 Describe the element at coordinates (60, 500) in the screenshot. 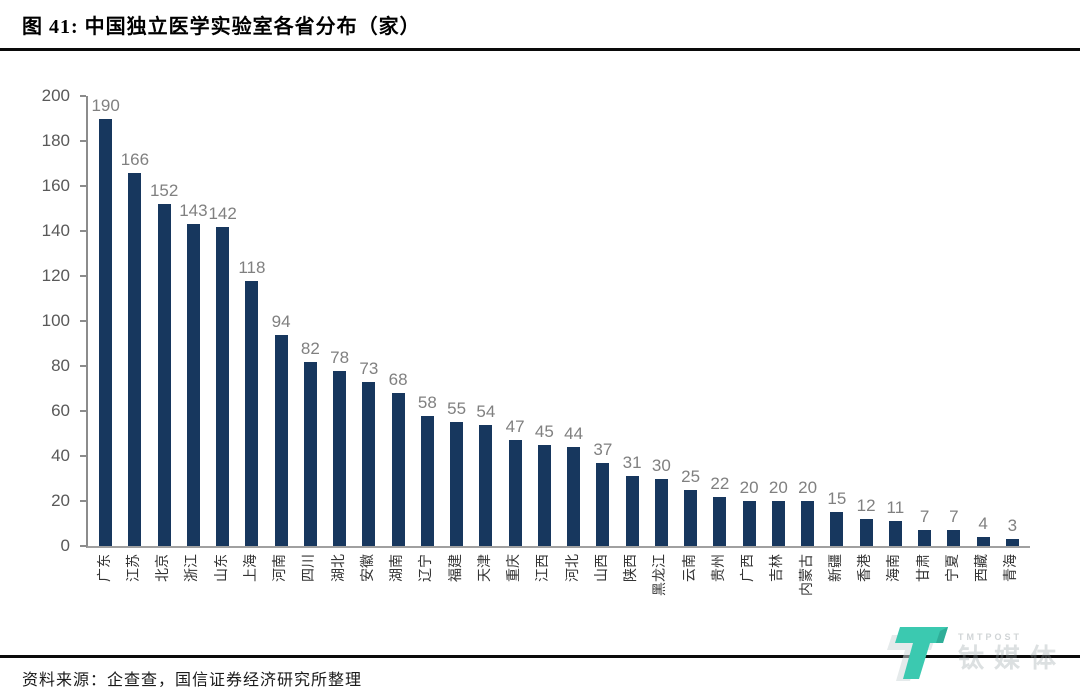

I see `y-axis-tick-label: 20` at that location.